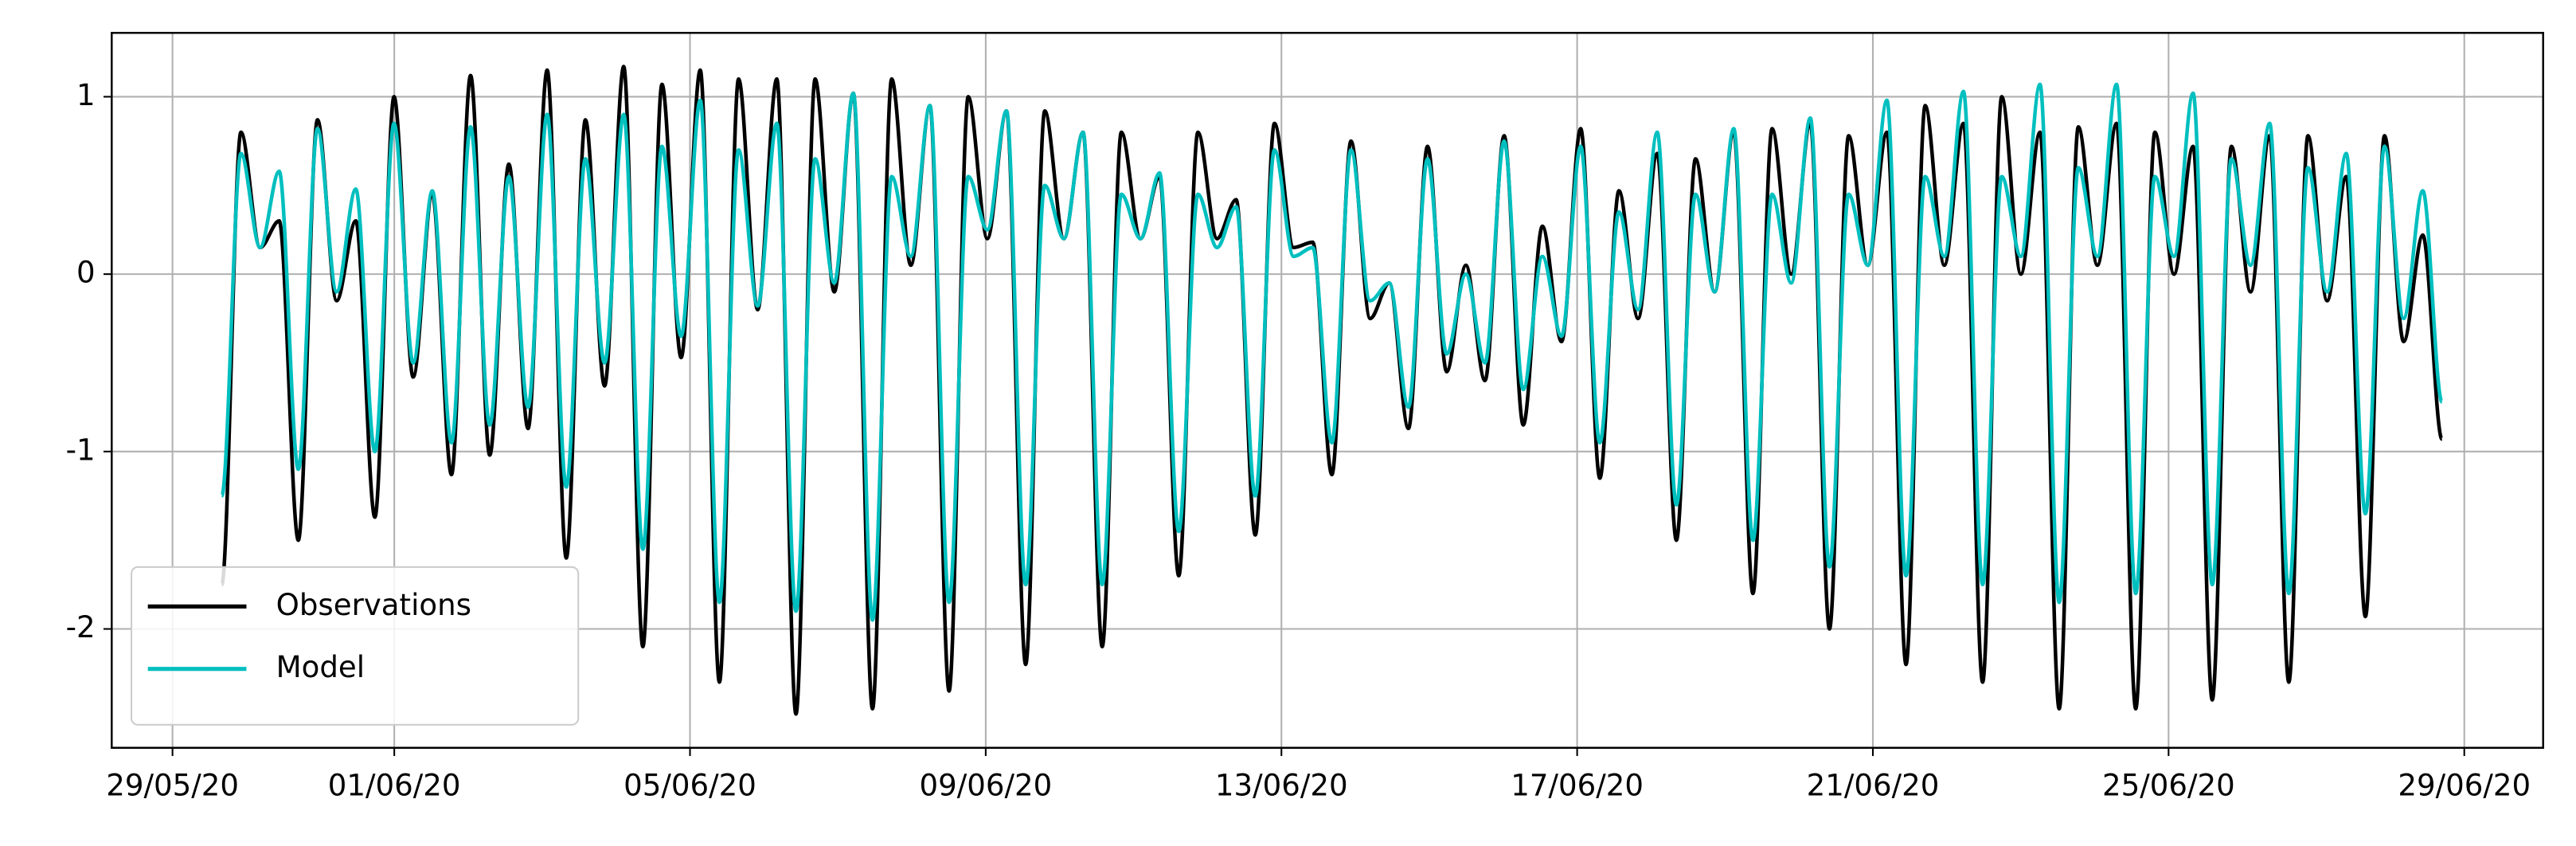  What do you see at coordinates (2169, 786) in the screenshot?
I see `x-tick-label: 25/06/20` at bounding box center [2169, 786].